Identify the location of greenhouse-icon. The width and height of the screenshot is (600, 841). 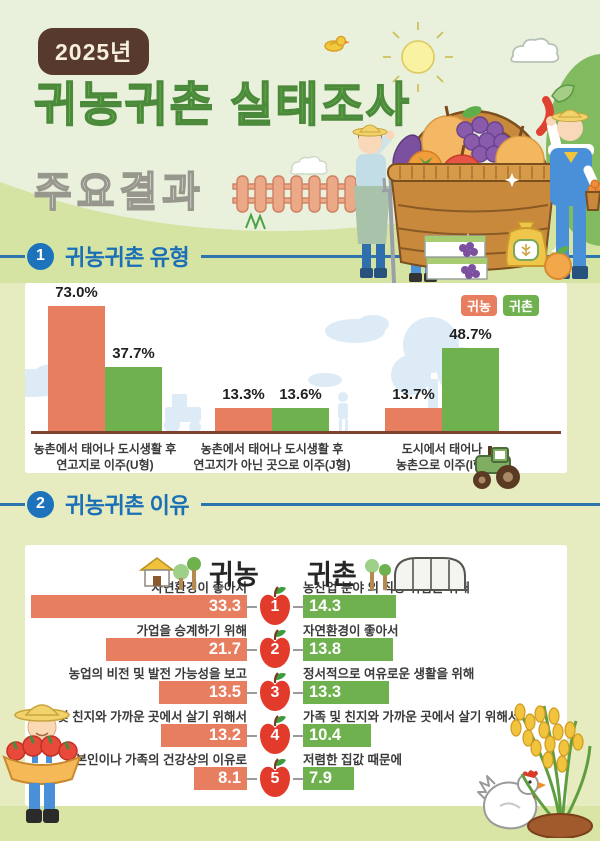
(416, 574).